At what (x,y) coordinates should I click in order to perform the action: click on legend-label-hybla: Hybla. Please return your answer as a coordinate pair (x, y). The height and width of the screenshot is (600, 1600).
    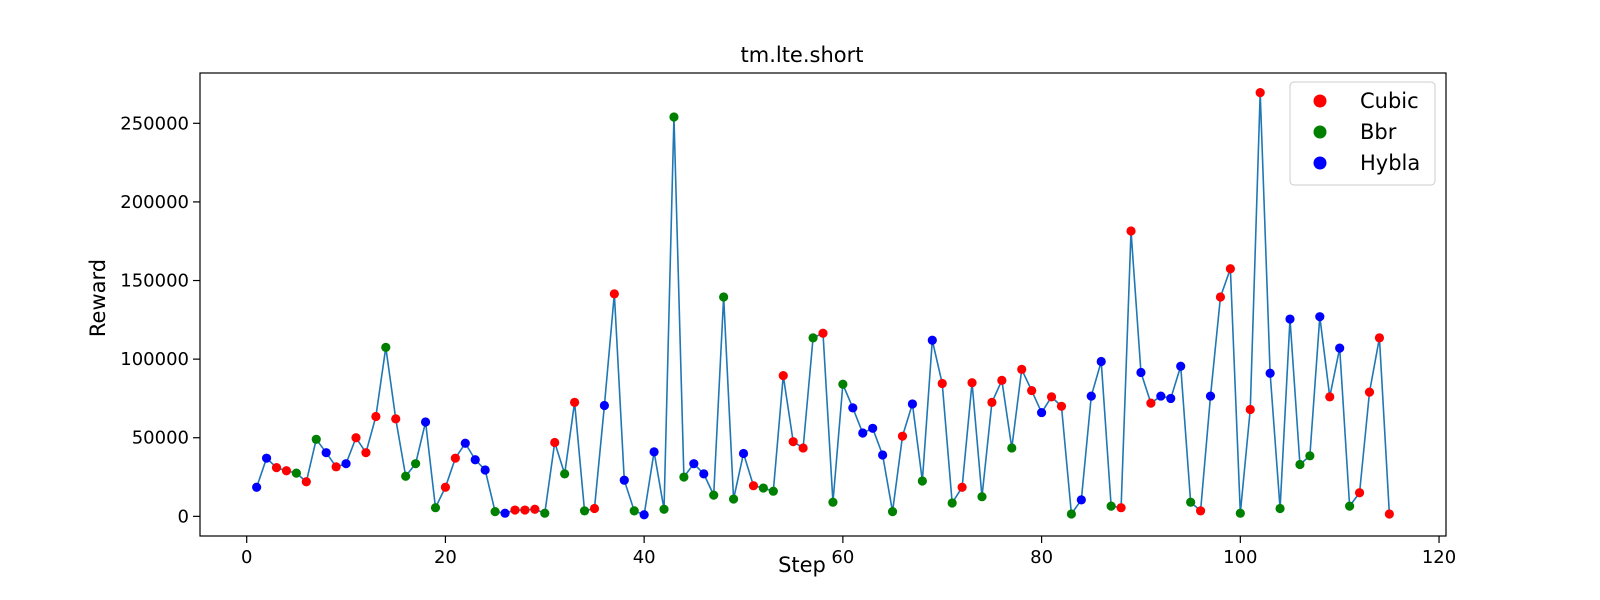
    Looking at the image, I should click on (1390, 163).